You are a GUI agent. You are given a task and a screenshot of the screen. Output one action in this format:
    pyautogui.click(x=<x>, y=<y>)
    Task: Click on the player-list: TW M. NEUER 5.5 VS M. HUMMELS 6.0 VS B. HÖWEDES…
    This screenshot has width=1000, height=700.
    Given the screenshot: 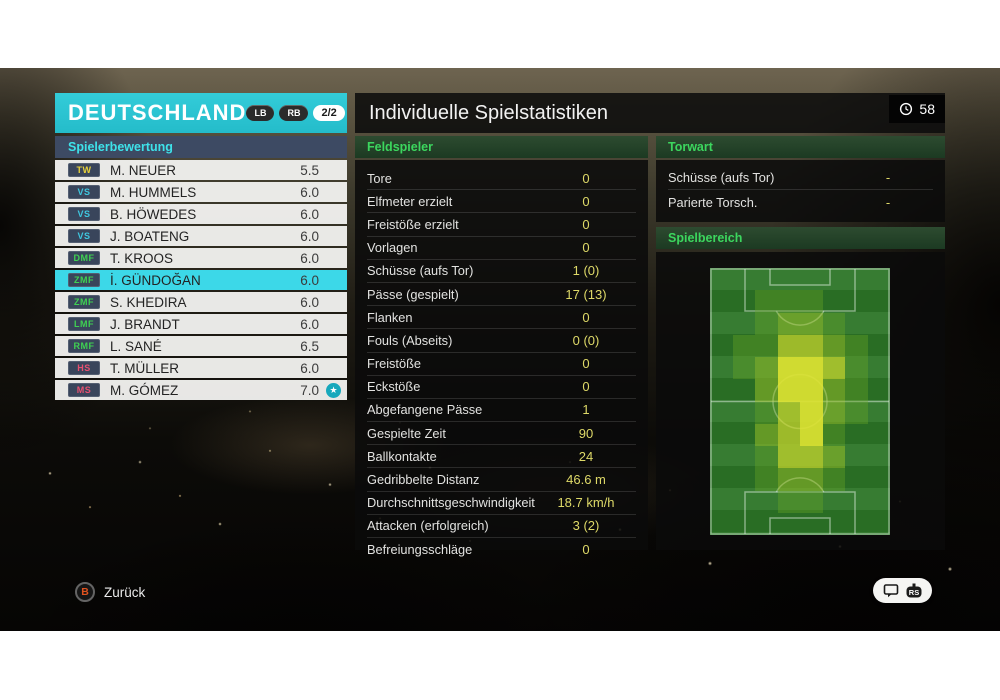 What is the action you would take?
    pyautogui.click(x=201, y=281)
    